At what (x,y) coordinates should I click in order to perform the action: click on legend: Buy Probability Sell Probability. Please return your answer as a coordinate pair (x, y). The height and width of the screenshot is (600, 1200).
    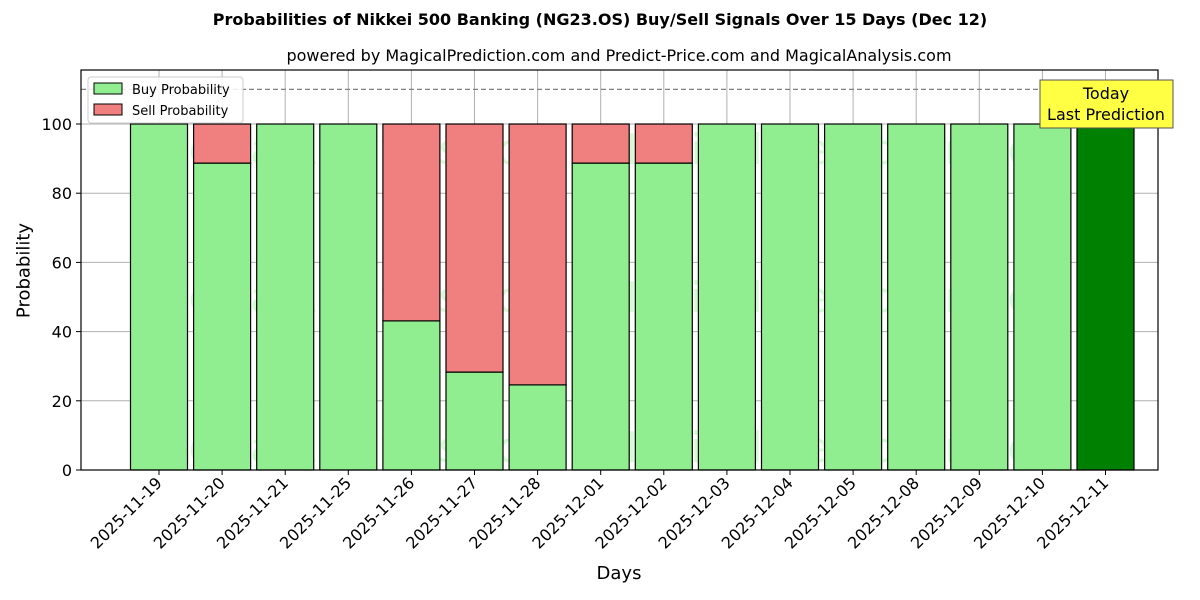
    Looking at the image, I should click on (165, 100).